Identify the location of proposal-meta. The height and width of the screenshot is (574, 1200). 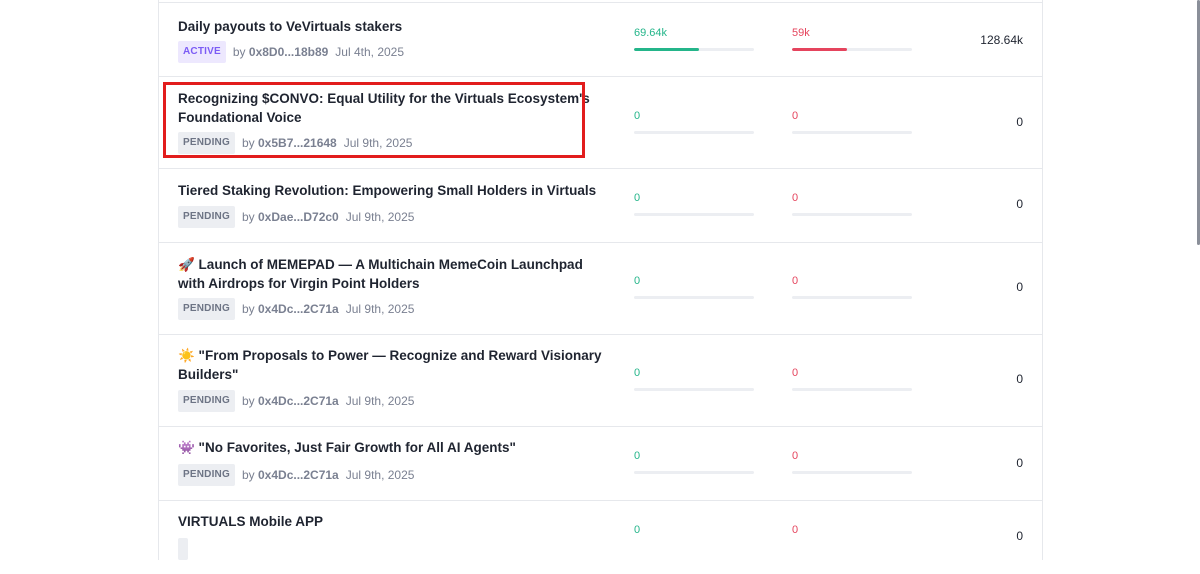
(183, 549).